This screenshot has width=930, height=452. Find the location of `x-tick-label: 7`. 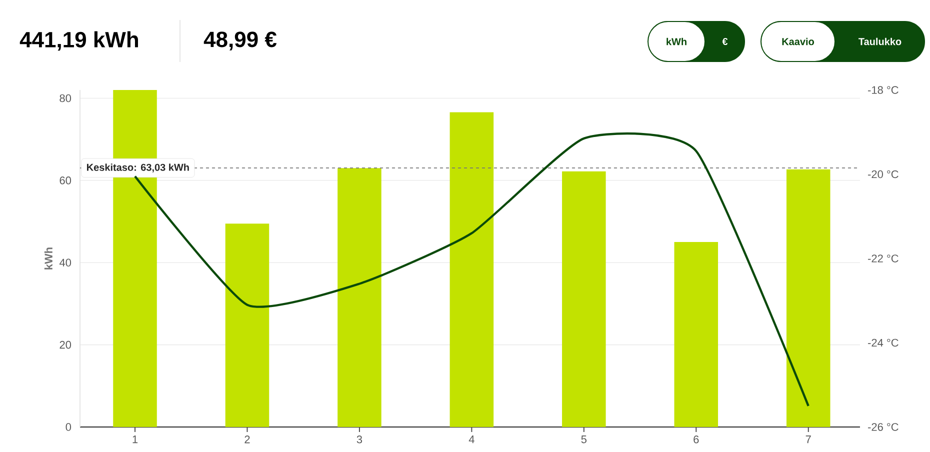

x-tick-label: 7 is located at coordinates (808, 440).